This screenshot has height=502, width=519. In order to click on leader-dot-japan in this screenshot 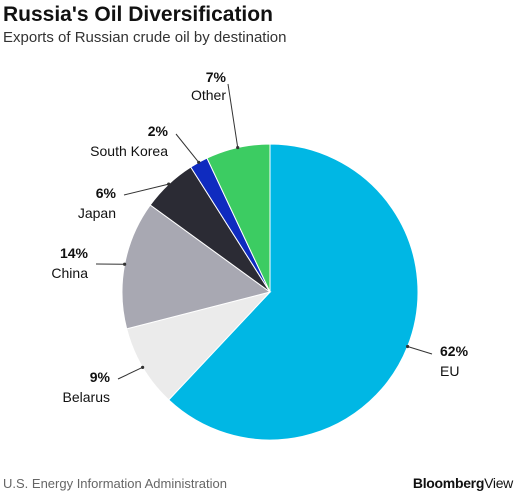, I will do `click(169, 184)`.